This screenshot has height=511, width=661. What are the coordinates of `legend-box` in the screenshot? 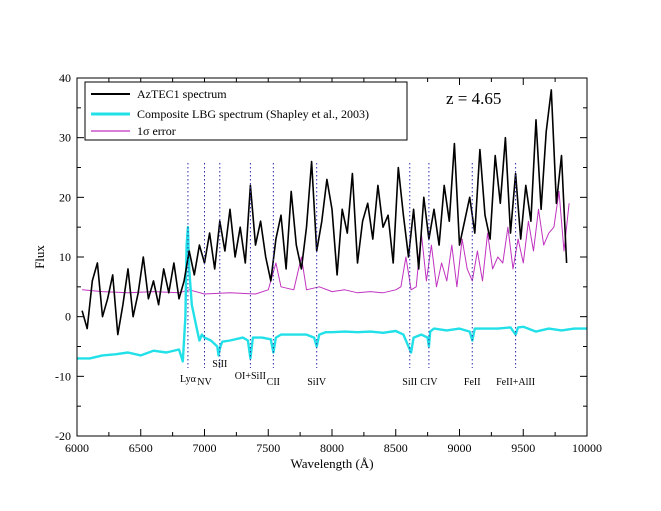 It's located at (246, 111).